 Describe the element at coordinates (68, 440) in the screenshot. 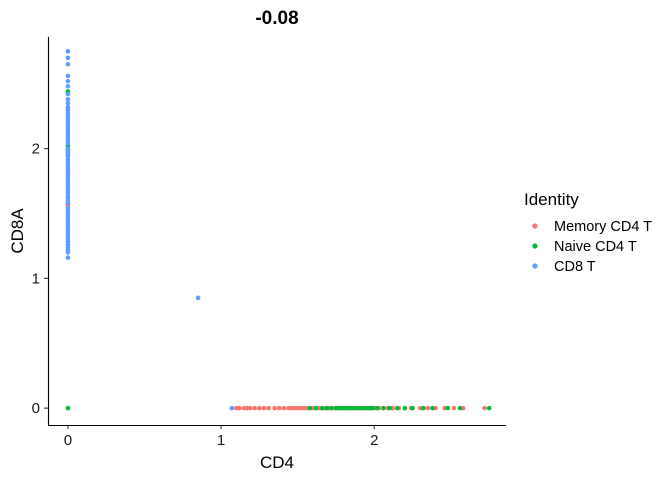

I see `x-tick-label: 0` at that location.